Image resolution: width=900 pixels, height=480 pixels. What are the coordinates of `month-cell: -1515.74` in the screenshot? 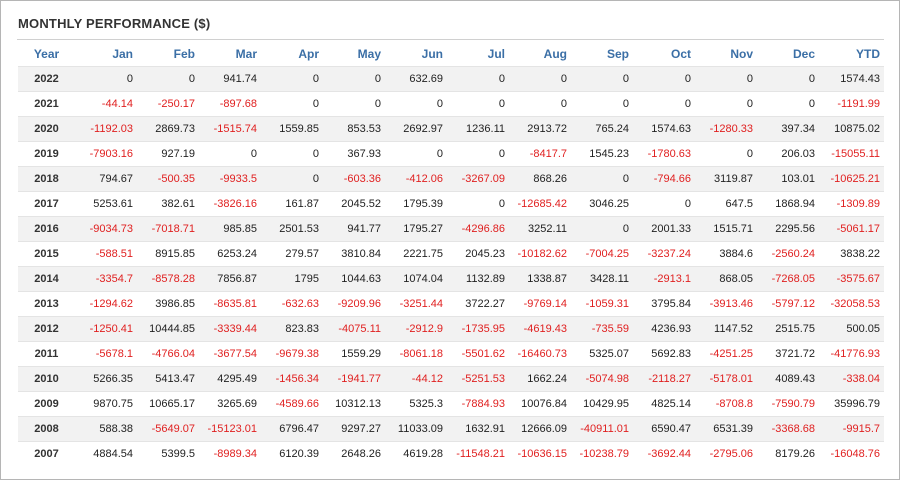 It's located at (230, 129).